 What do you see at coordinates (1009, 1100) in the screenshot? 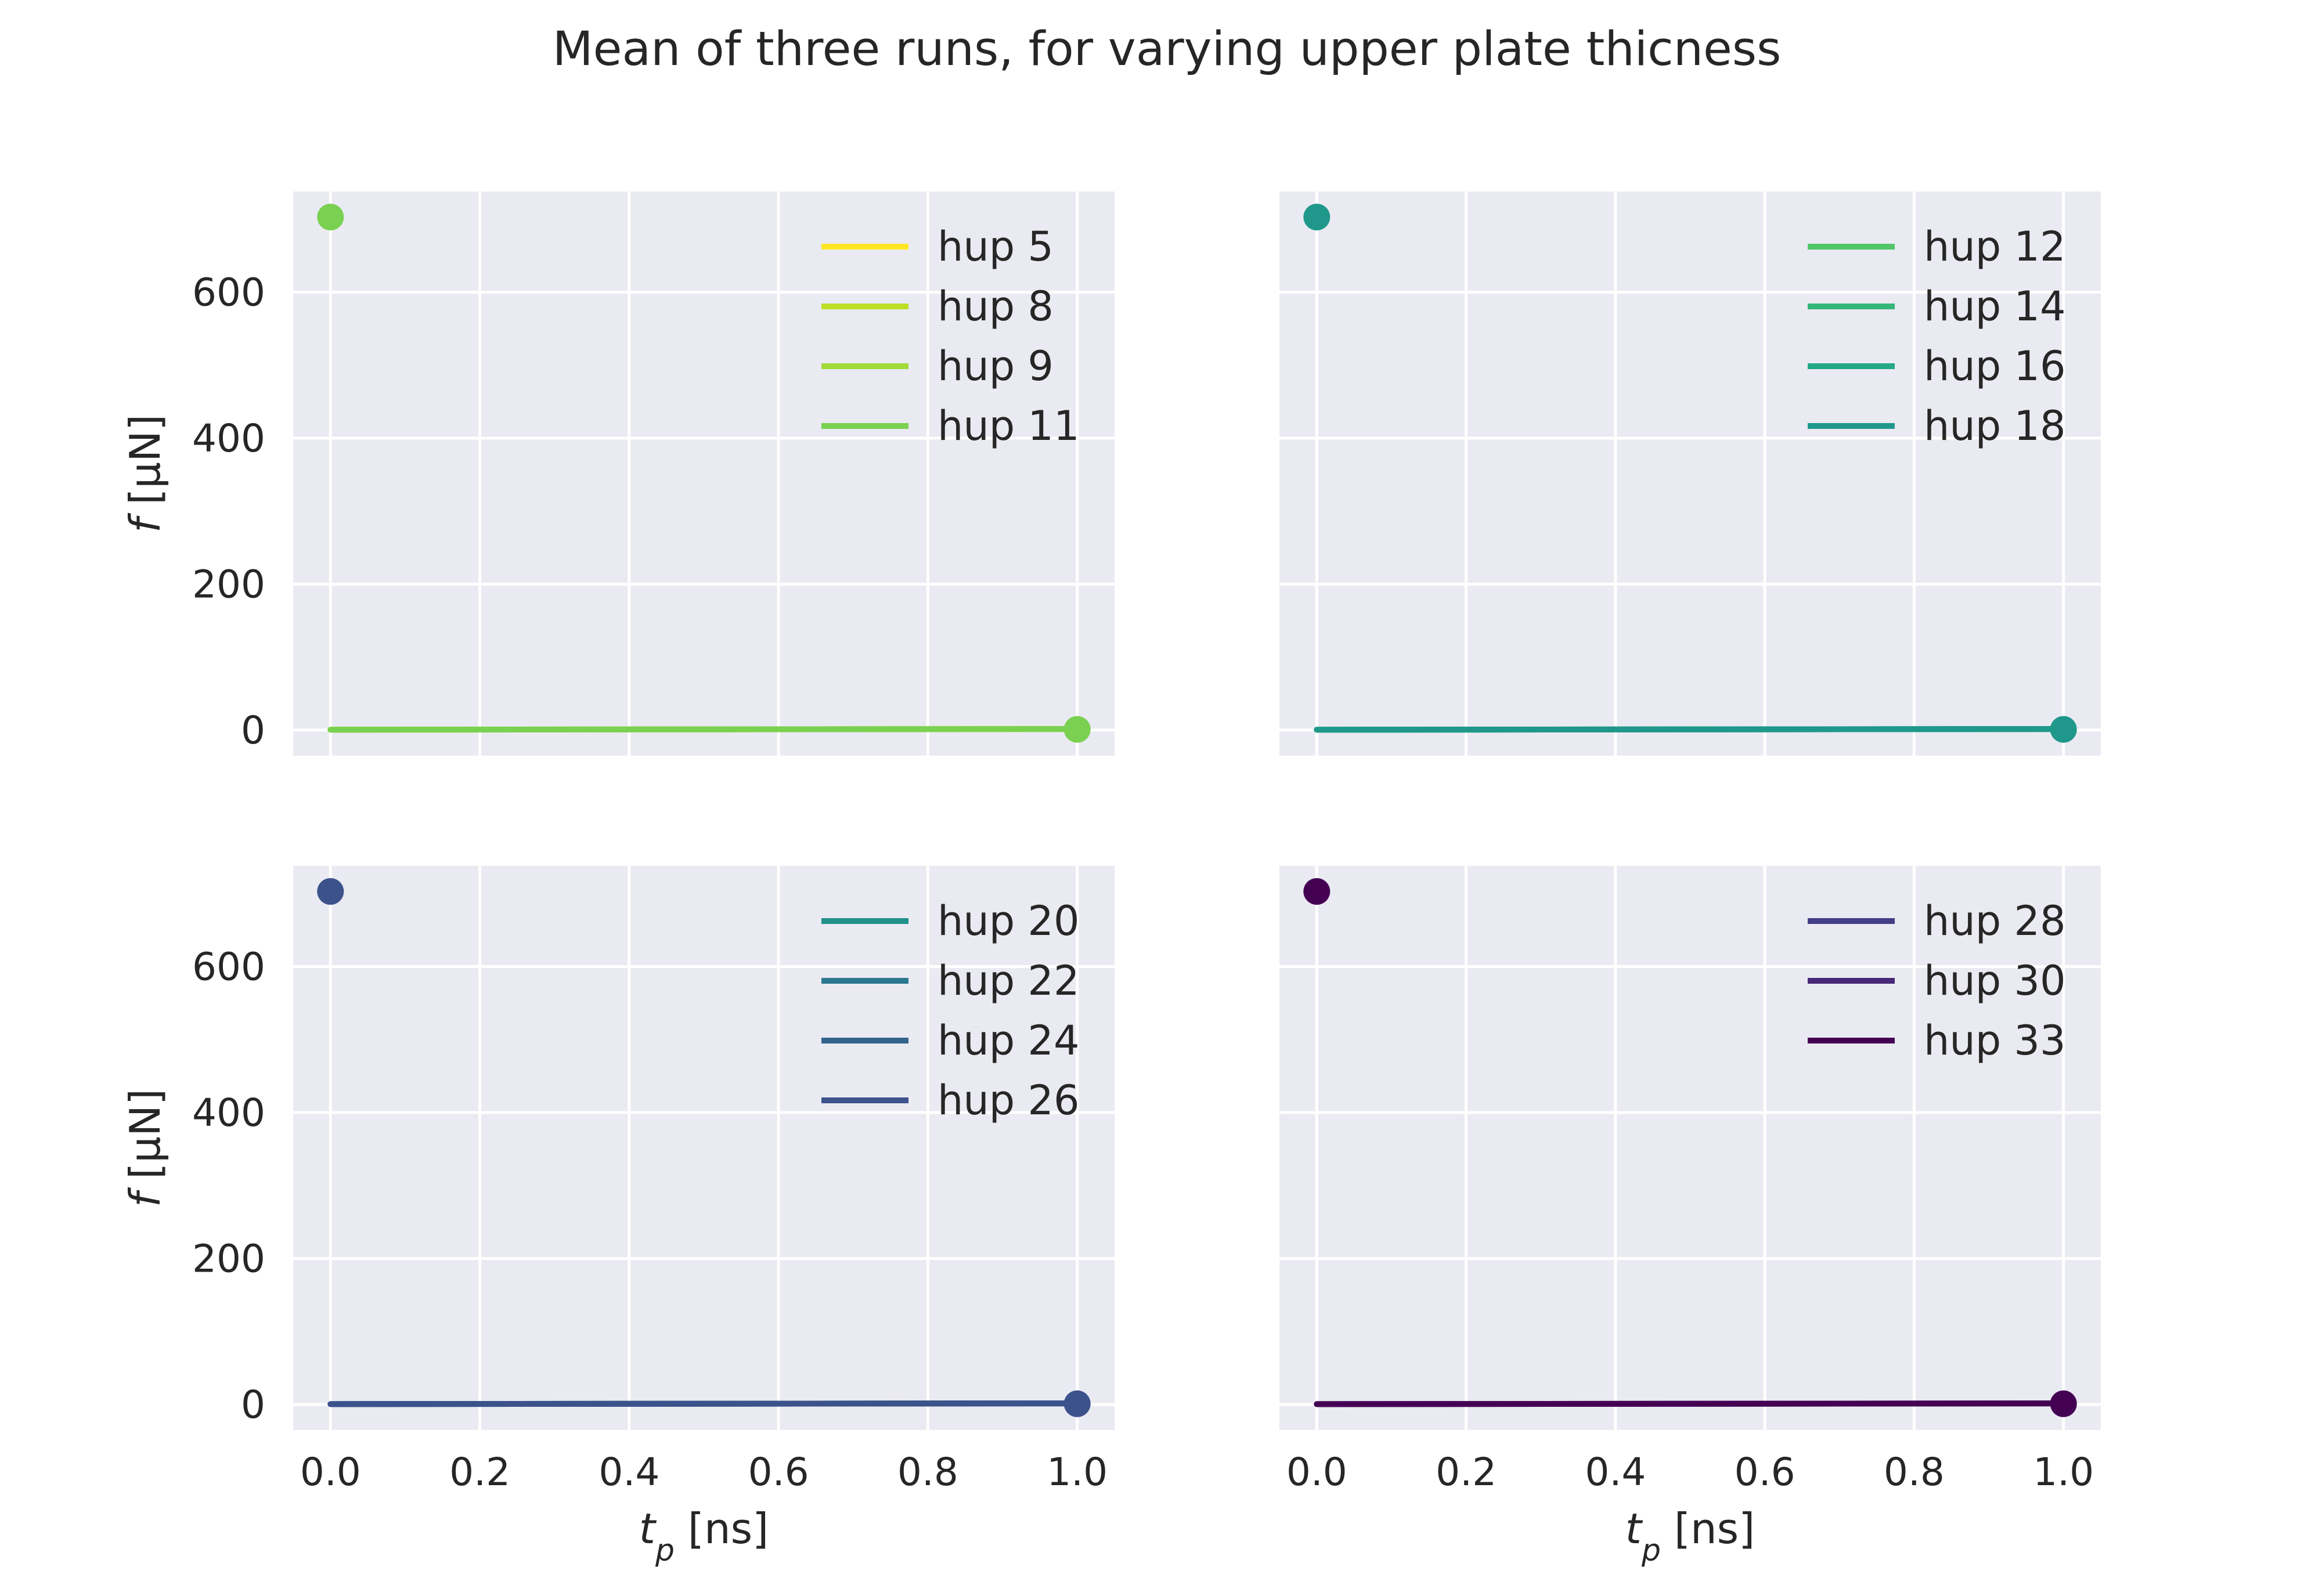
I see `legend-label: hup 26` at bounding box center [1009, 1100].